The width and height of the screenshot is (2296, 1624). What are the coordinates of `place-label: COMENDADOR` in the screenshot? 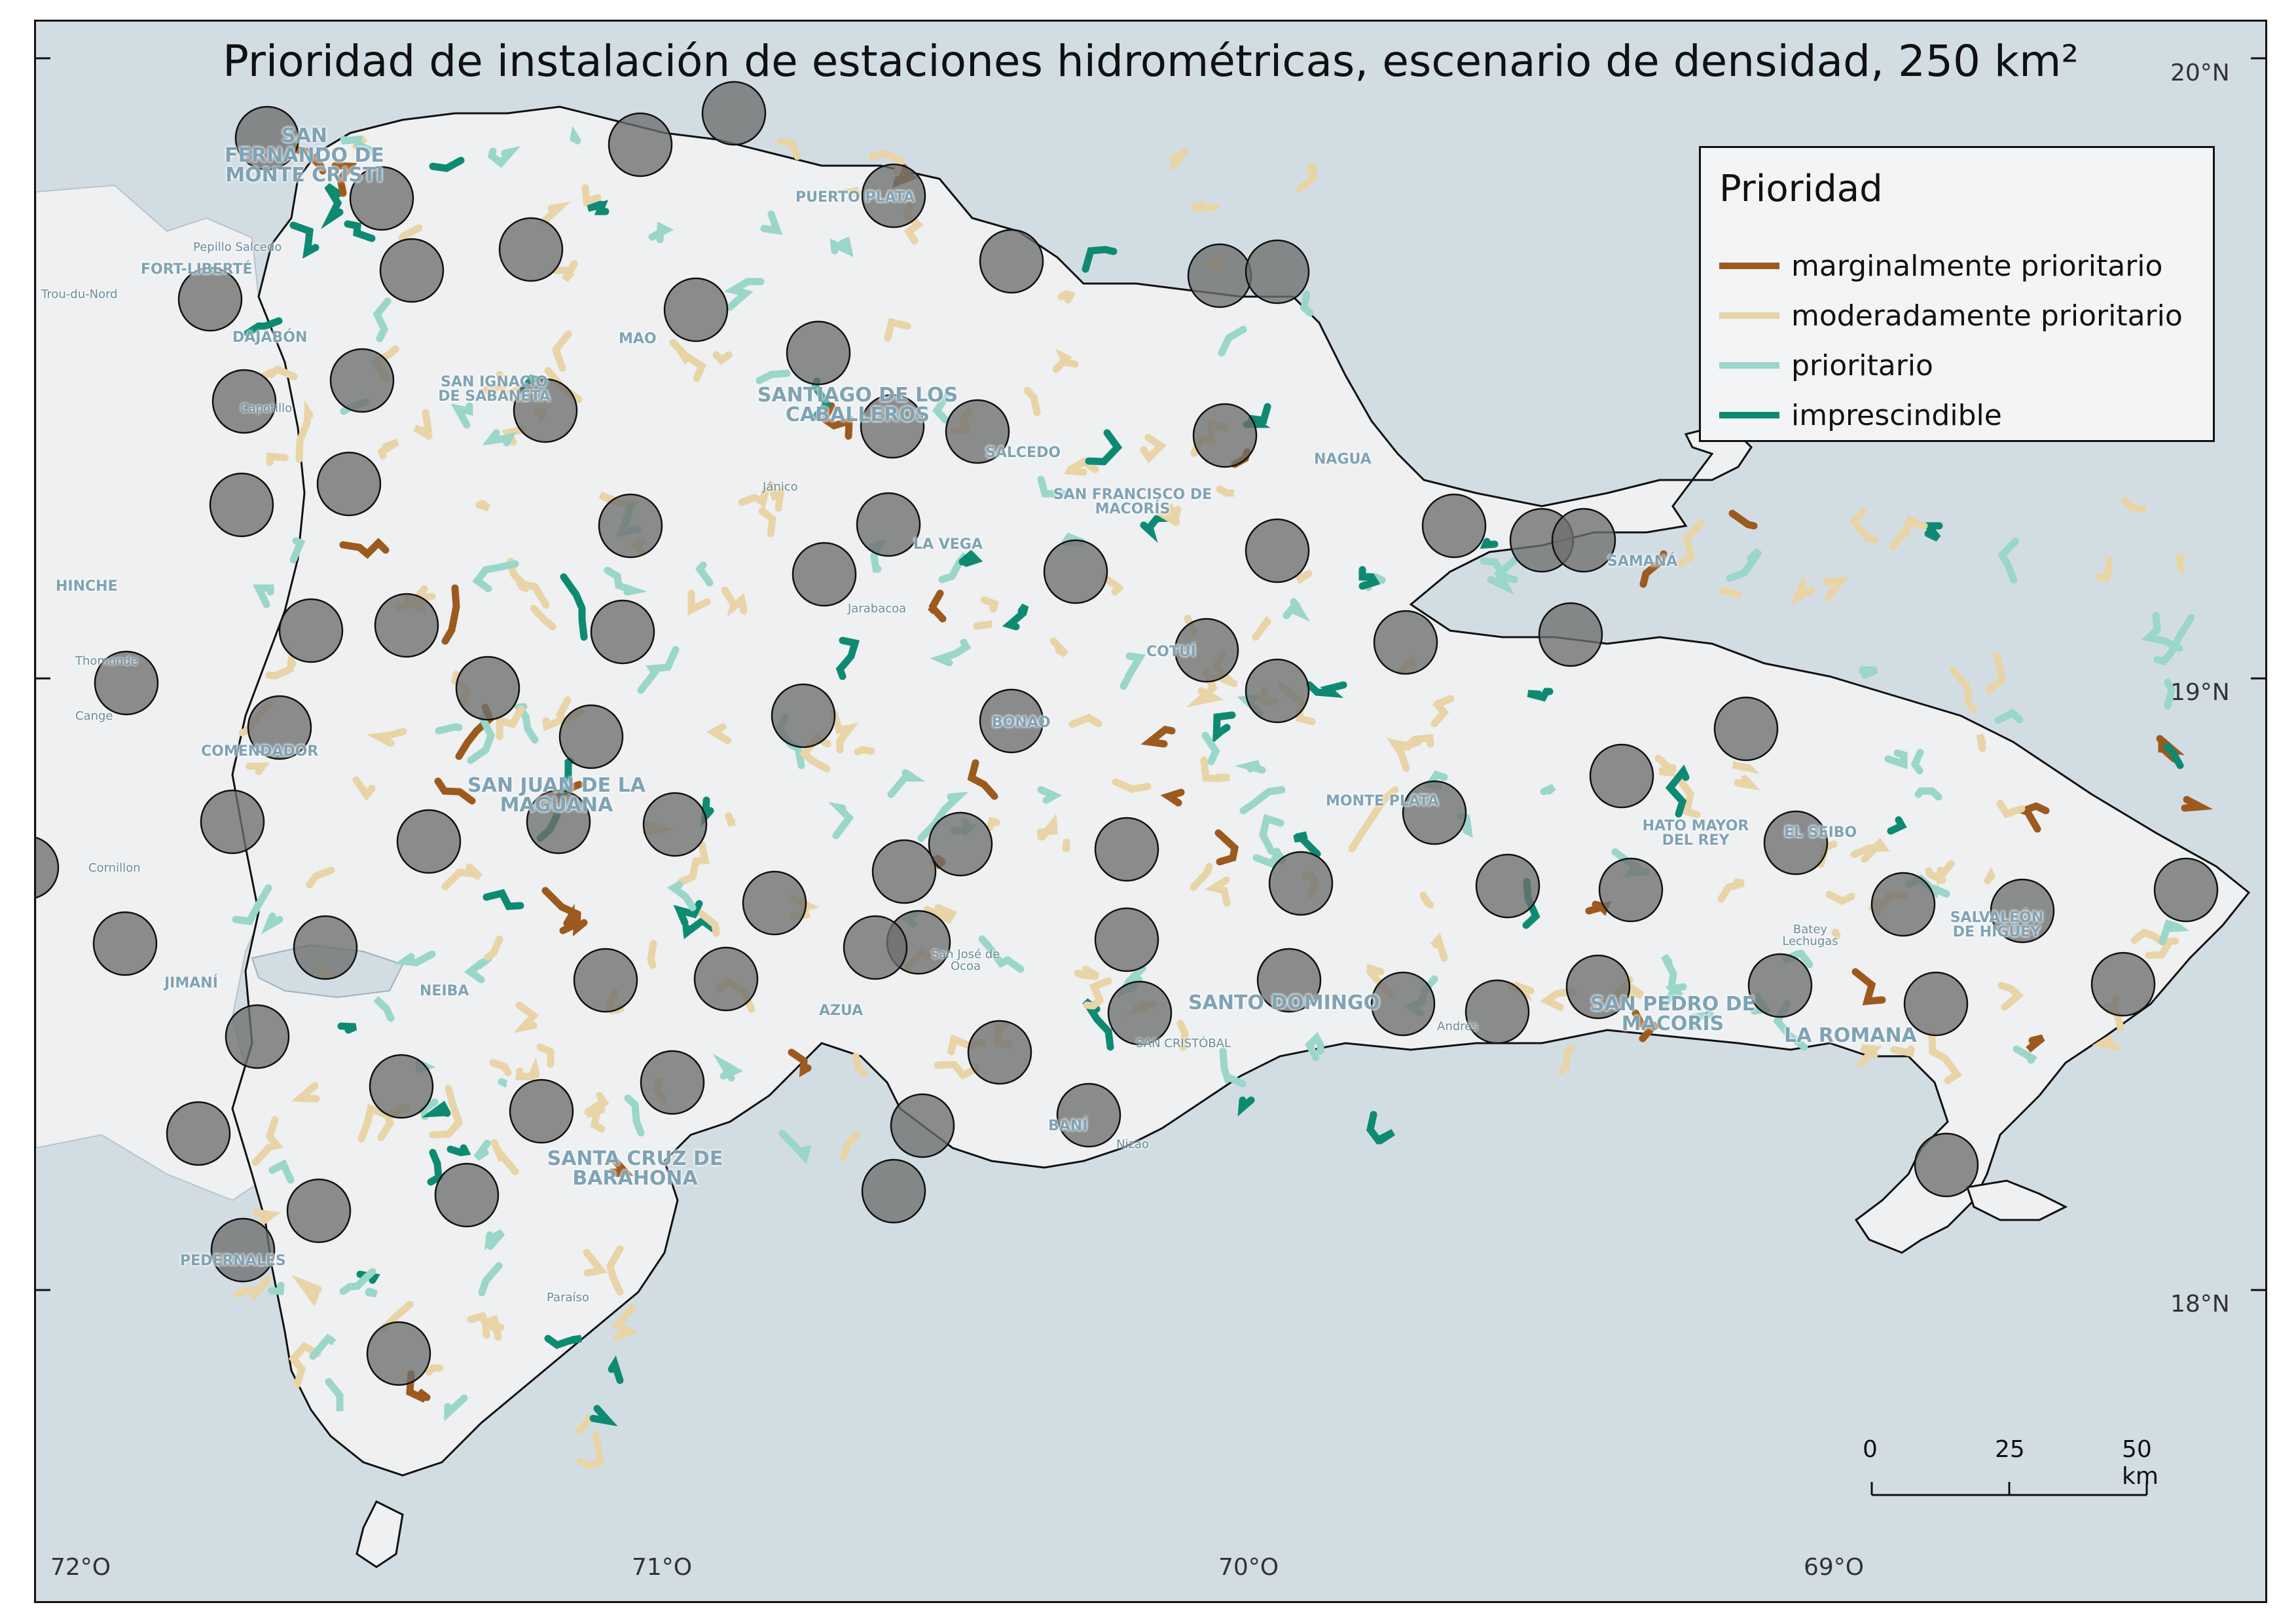 It's located at (260, 751).